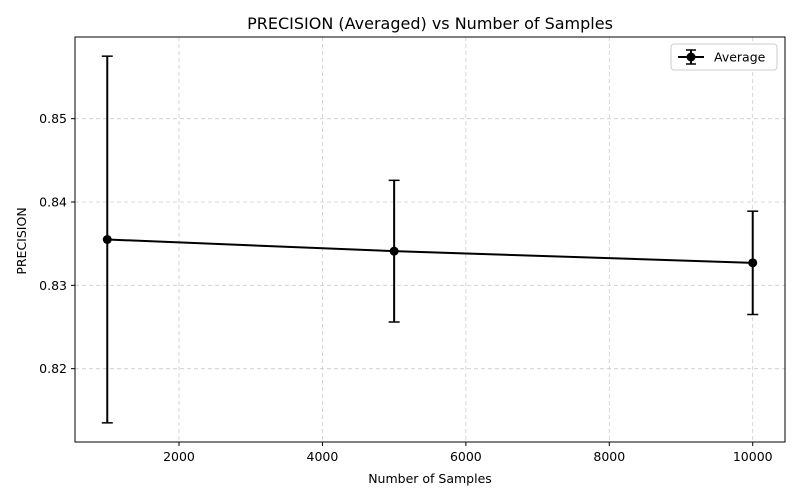 This screenshot has height=504, width=800. Describe the element at coordinates (53, 368) in the screenshot. I see `y-tick-label: 0.82` at that location.